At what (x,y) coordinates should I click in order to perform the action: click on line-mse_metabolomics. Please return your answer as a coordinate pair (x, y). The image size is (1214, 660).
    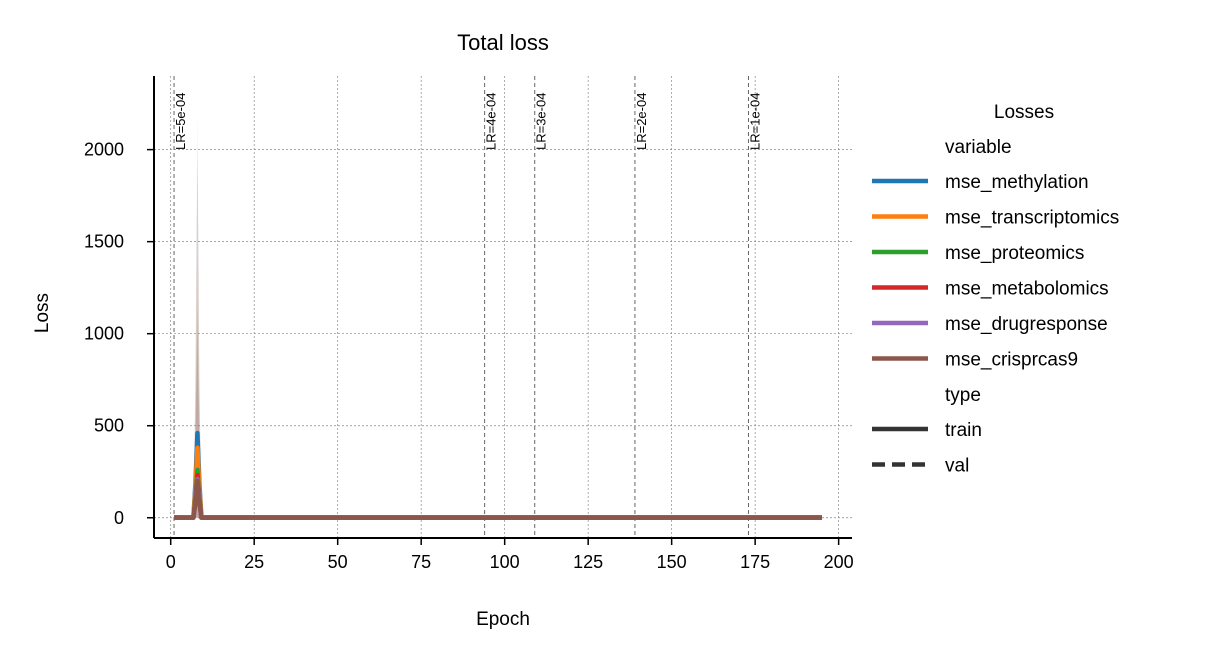
    Looking at the image, I should click on (498, 496).